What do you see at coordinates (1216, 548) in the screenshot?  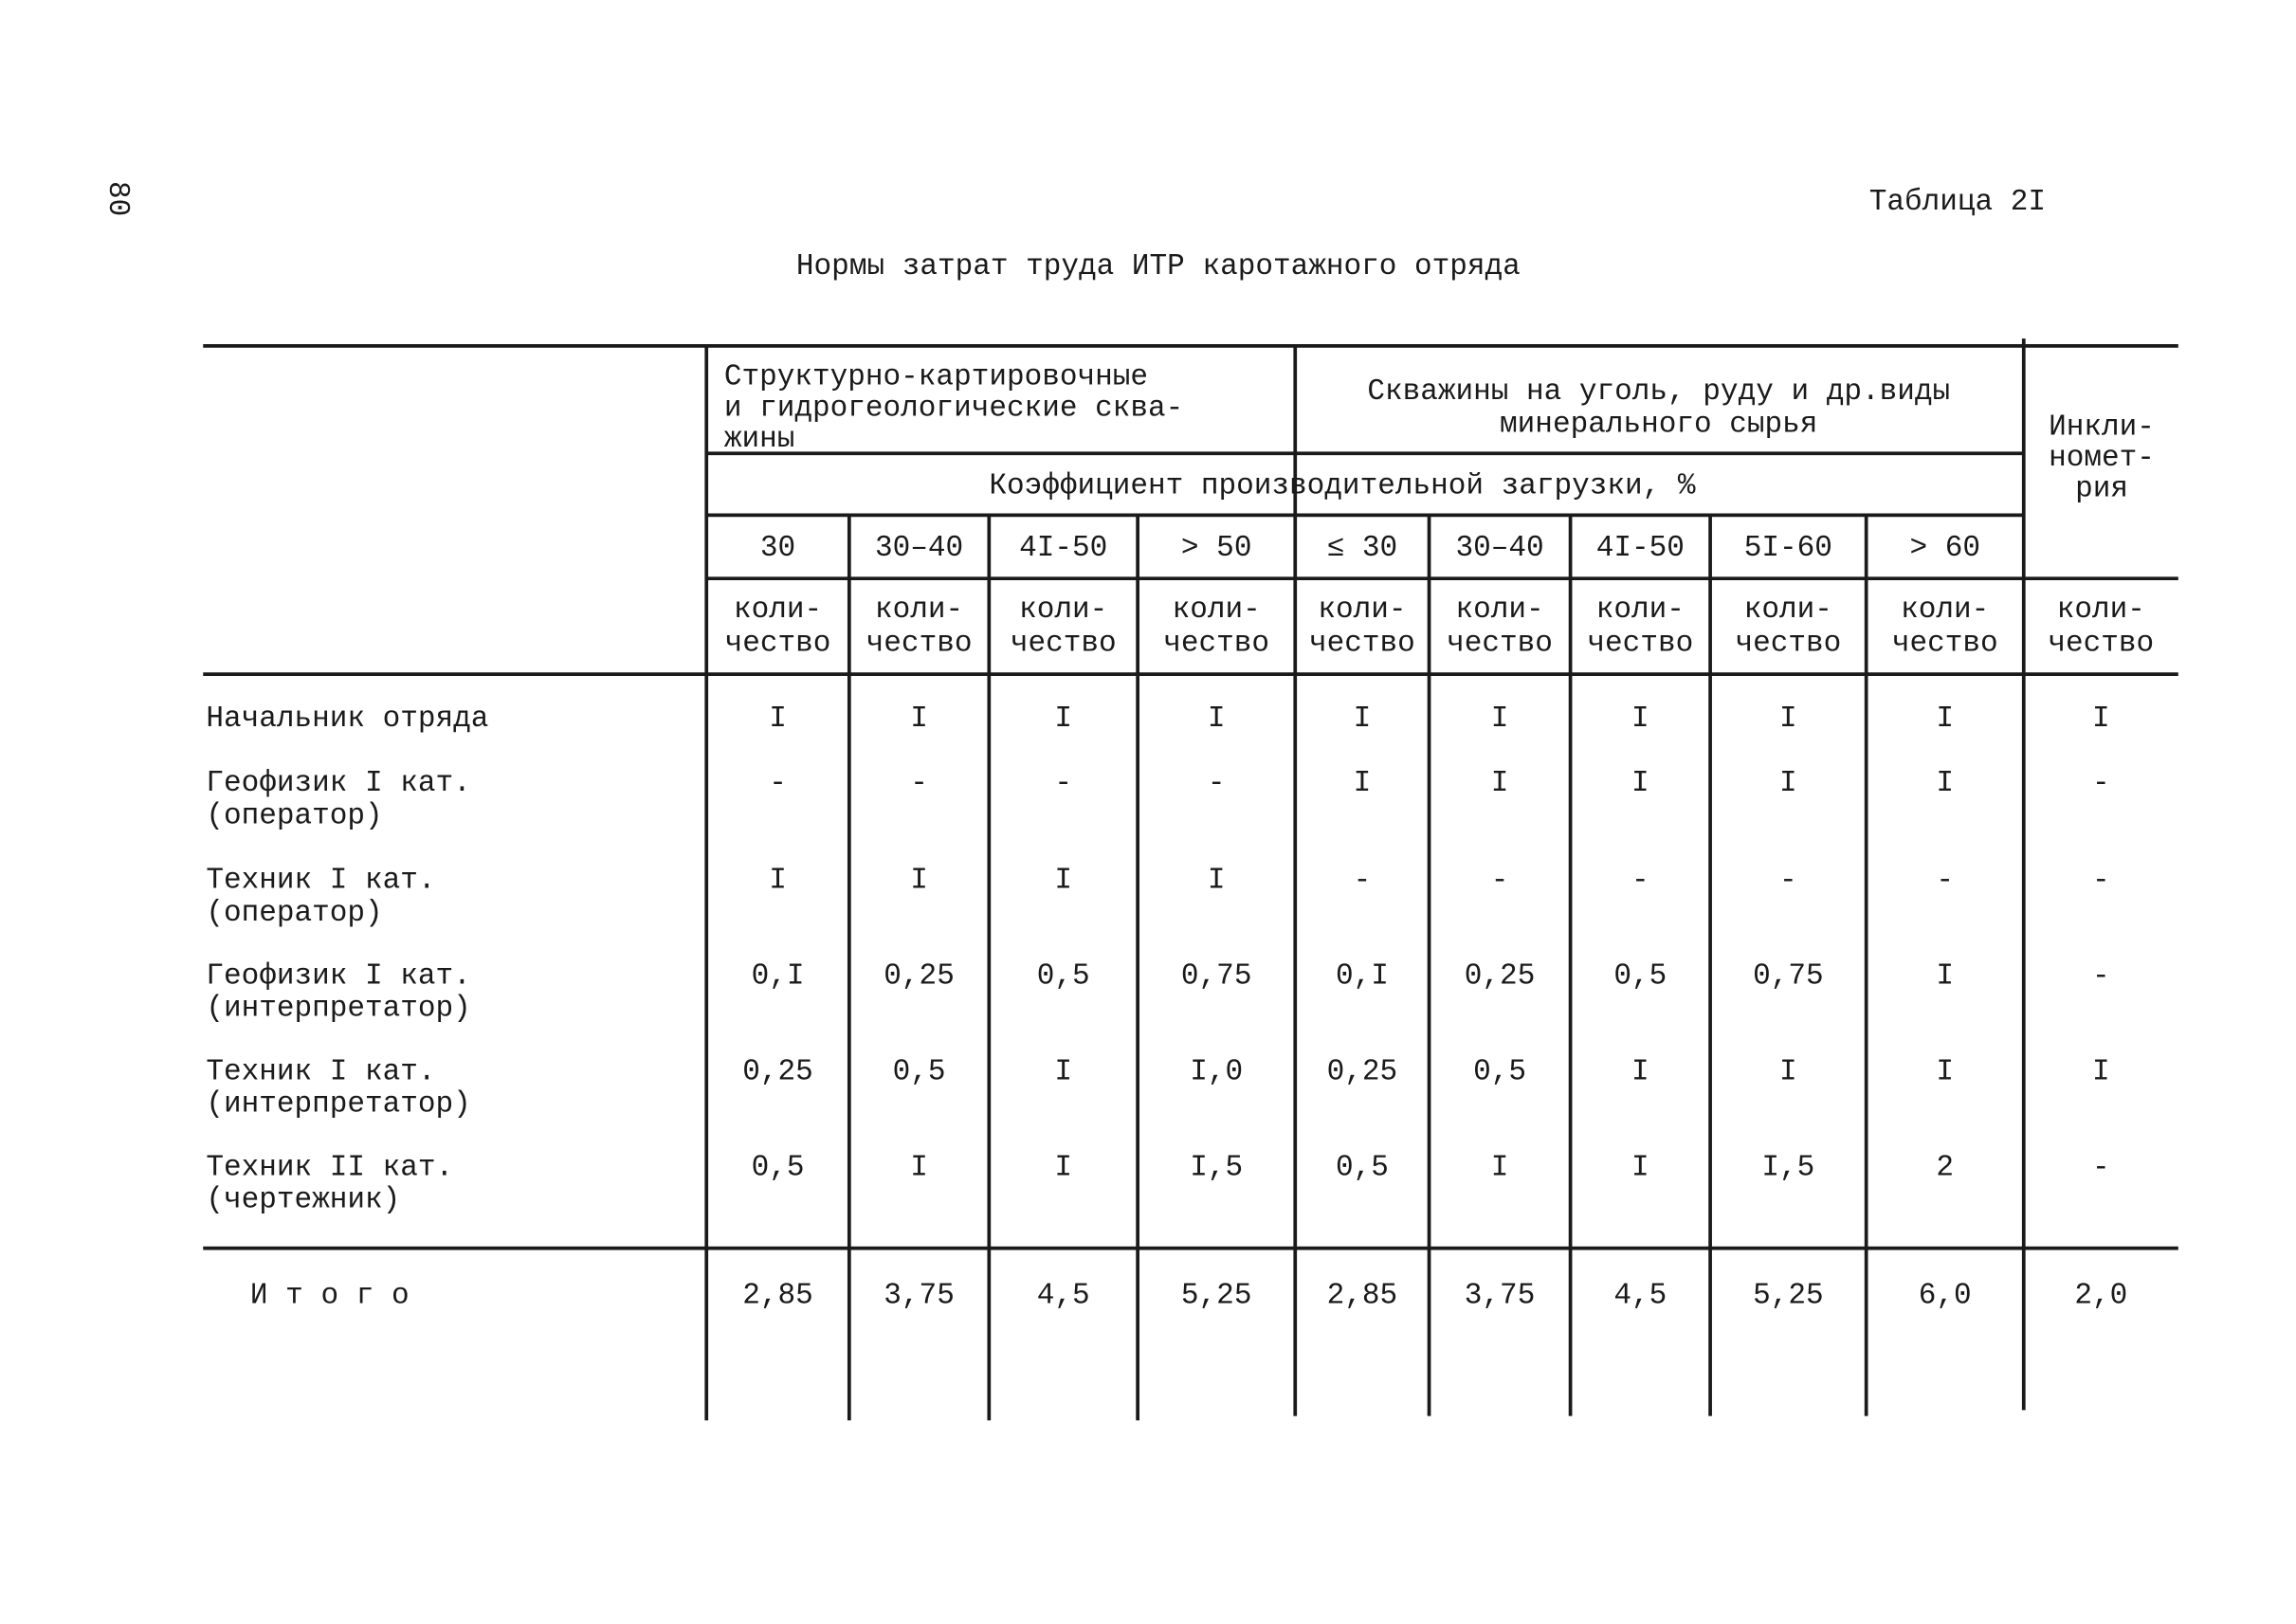 I see `range-header: > 50` at bounding box center [1216, 548].